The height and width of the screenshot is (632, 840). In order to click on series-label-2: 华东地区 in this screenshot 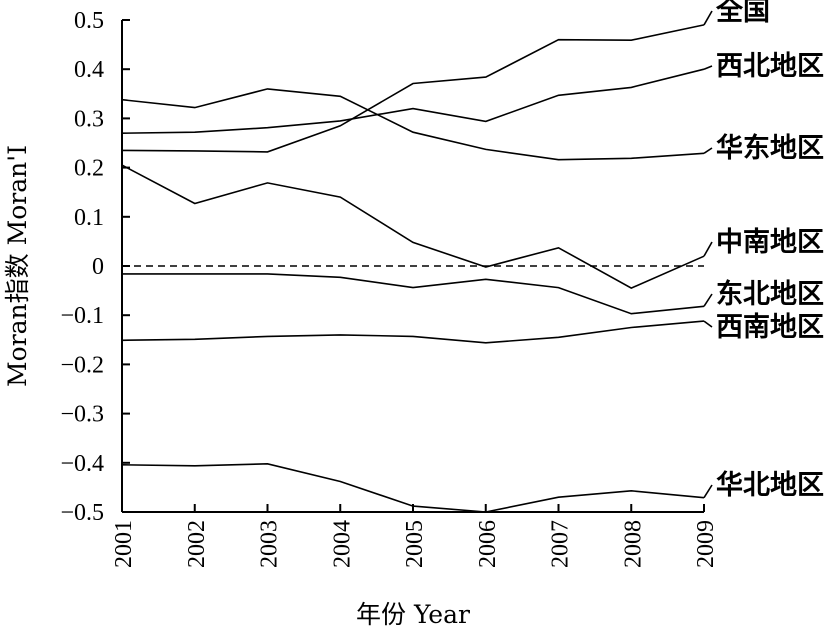, I will do `click(770, 148)`.